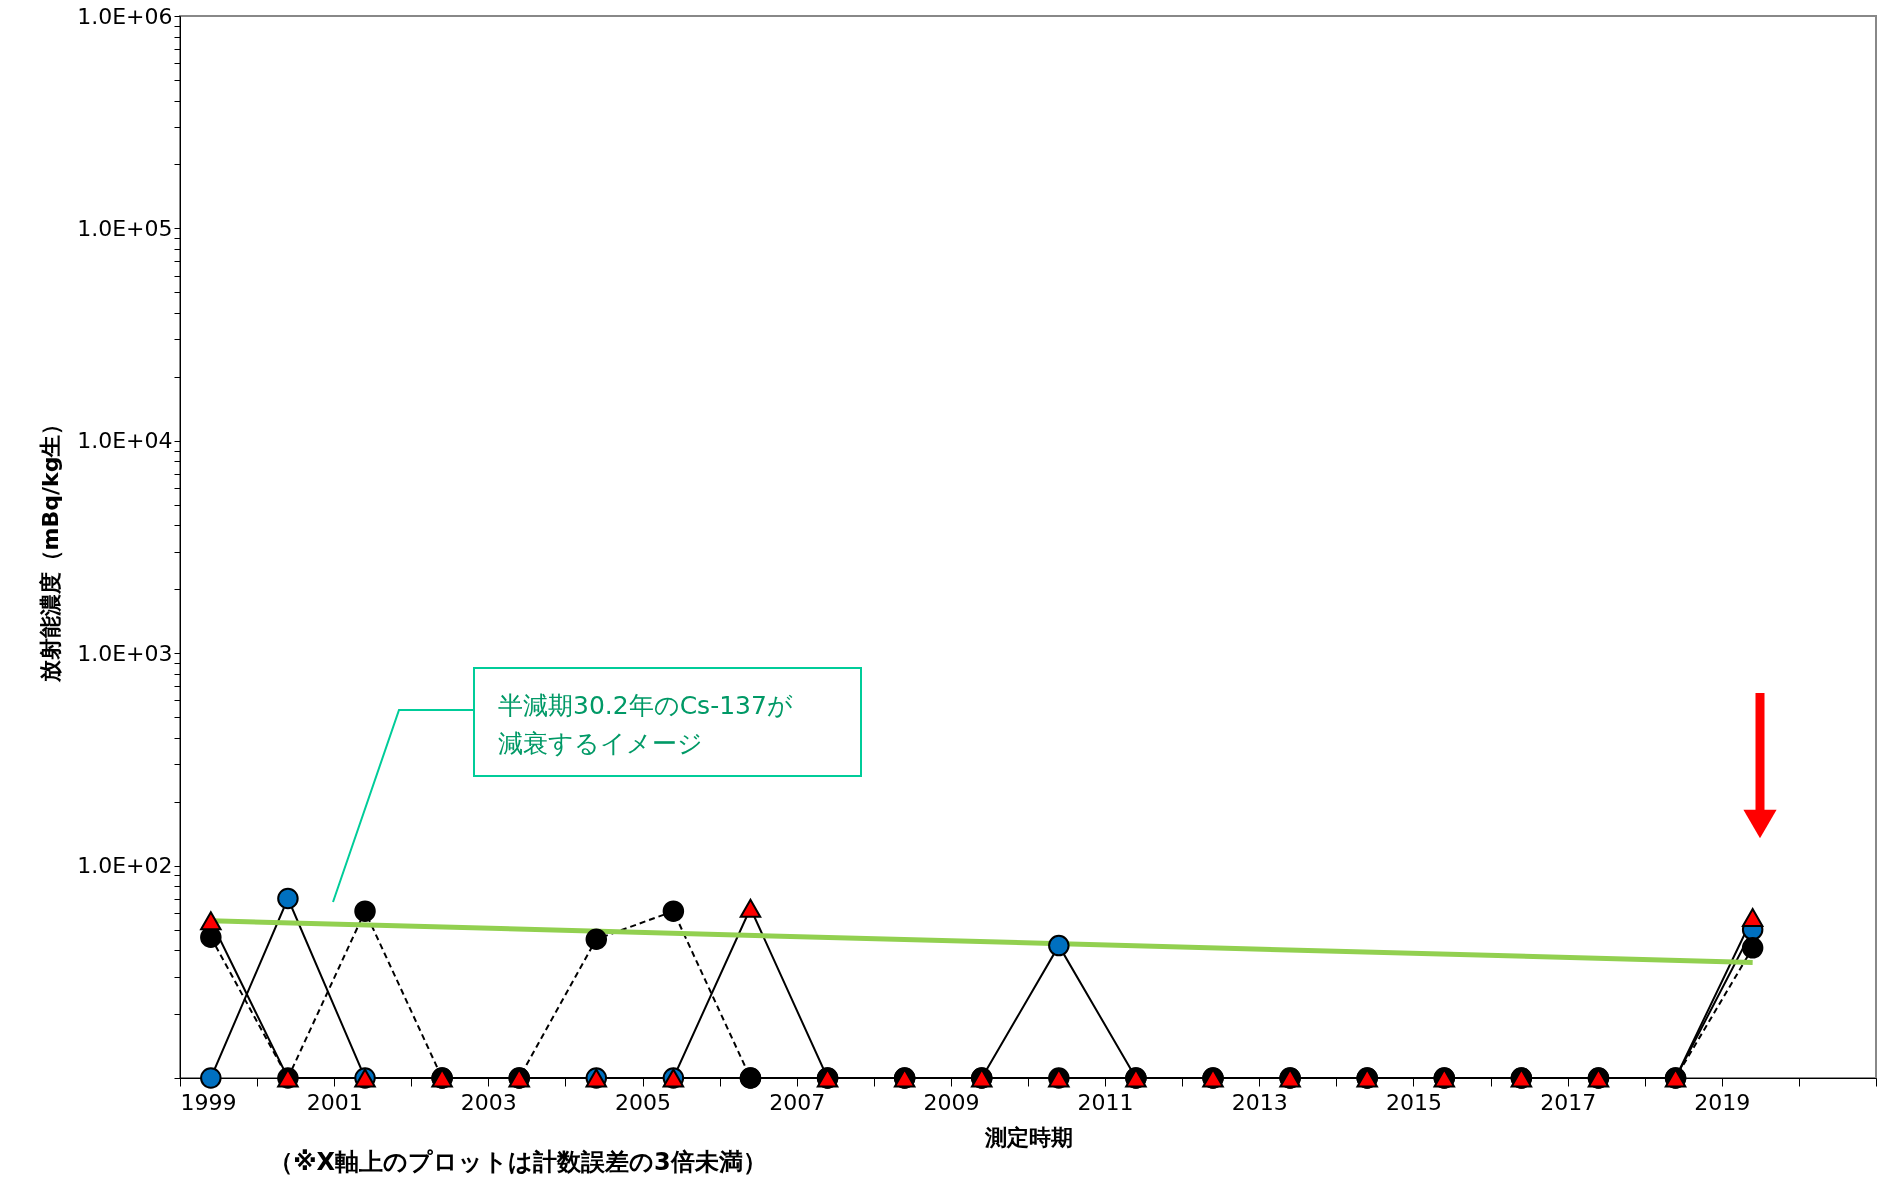  I want to click on y-tick-label: 1.0E+02, so click(125, 866).